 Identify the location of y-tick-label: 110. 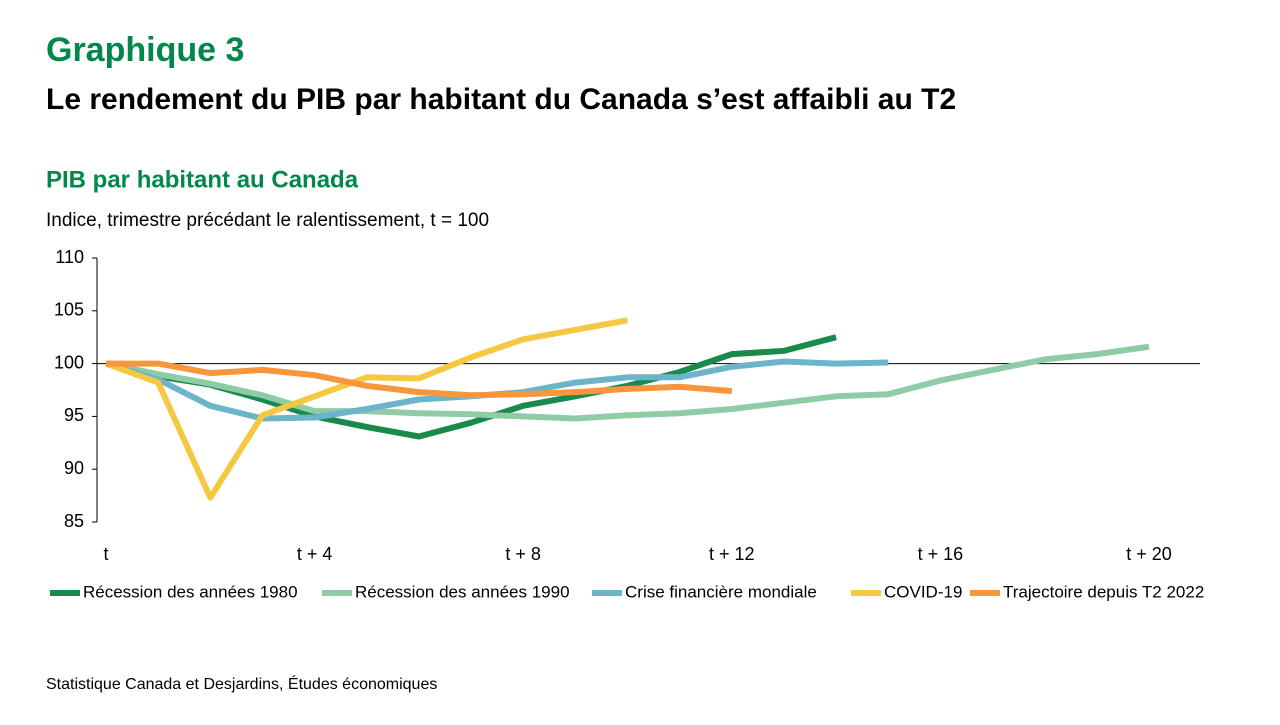
(69, 257).